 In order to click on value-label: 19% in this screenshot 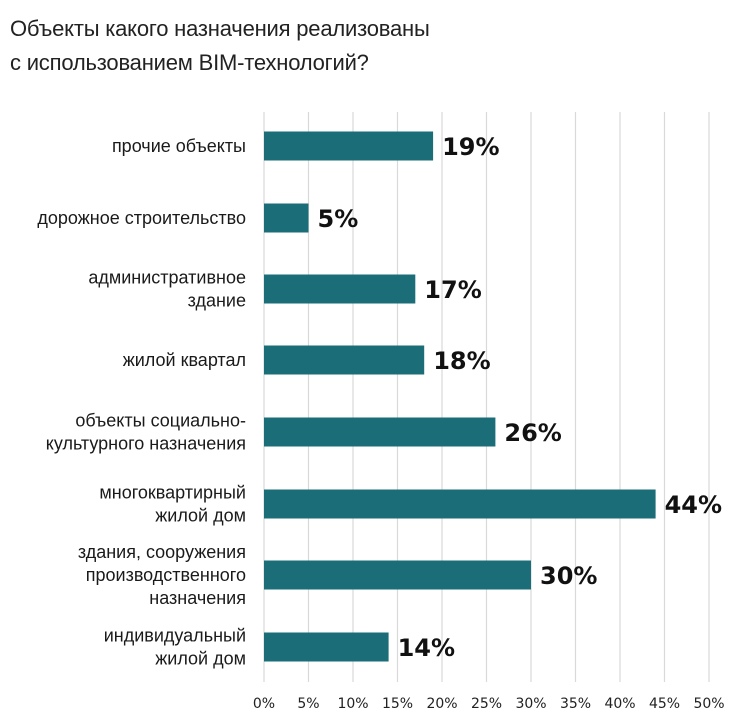, I will do `click(470, 147)`.